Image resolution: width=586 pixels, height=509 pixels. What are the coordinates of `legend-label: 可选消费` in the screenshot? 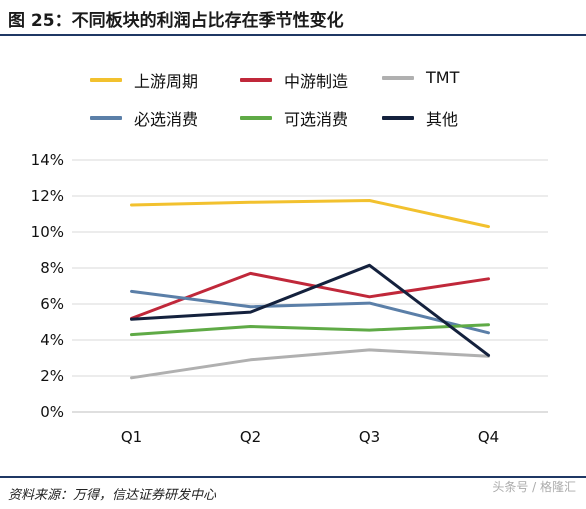 It's located at (316, 119).